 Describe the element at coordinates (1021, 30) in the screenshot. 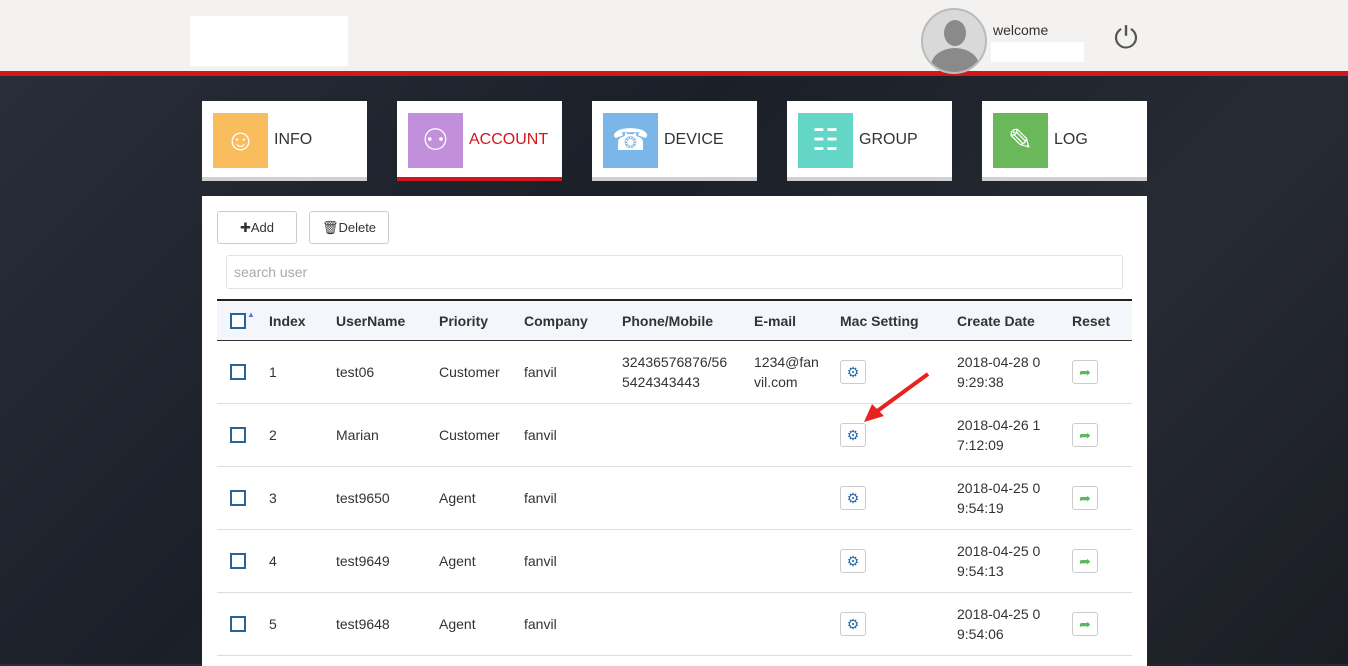

I see `welcome-text: welcome` at that location.